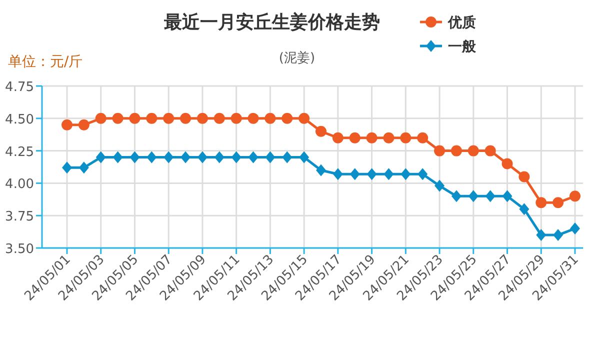  I want to click on legend-label: 优质, so click(461, 22).